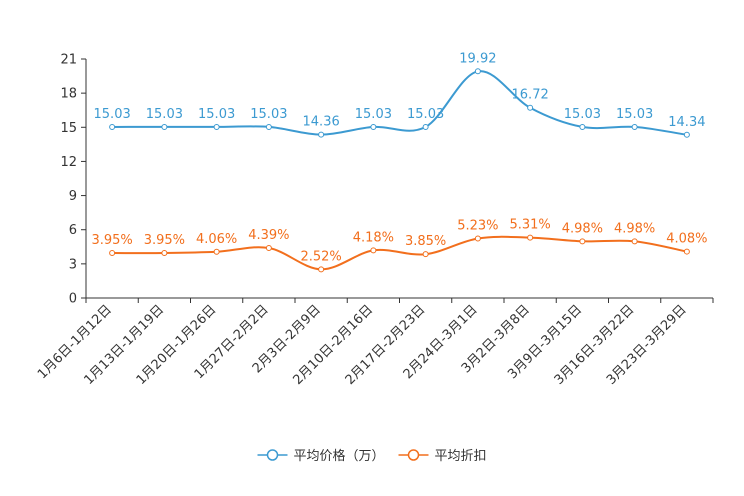 The width and height of the screenshot is (744, 496). I want to click on data-label: 14.36, so click(321, 122).